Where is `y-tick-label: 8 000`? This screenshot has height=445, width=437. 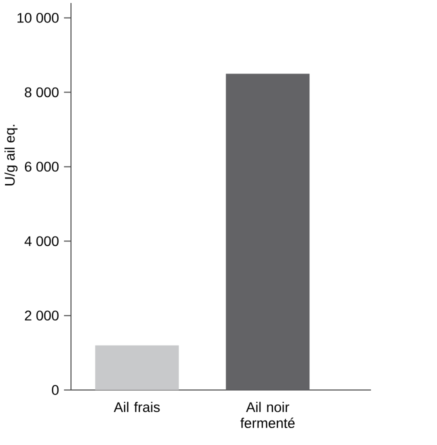
y-tick-label: 8 000 is located at coordinates (41, 92).